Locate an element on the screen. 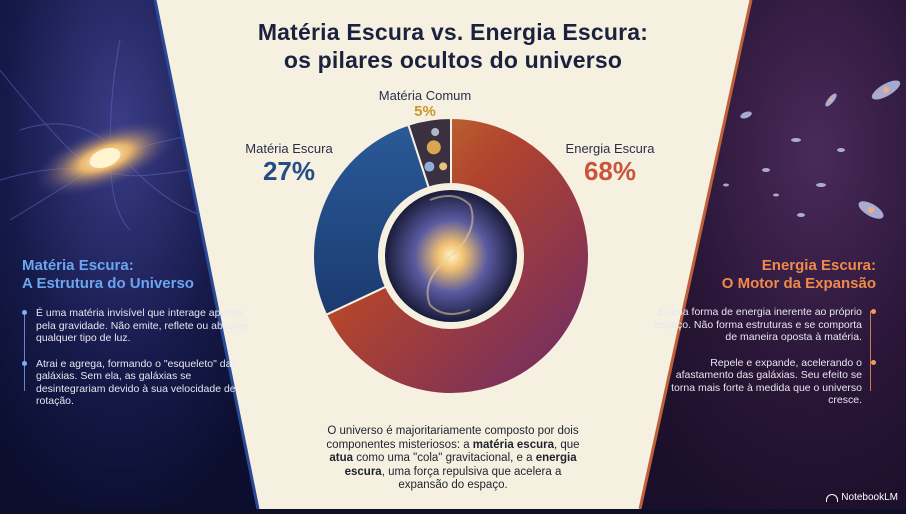 This screenshot has width=906, height=514. segment-name-dark-matter: Matéria Escura is located at coordinates (289, 148).